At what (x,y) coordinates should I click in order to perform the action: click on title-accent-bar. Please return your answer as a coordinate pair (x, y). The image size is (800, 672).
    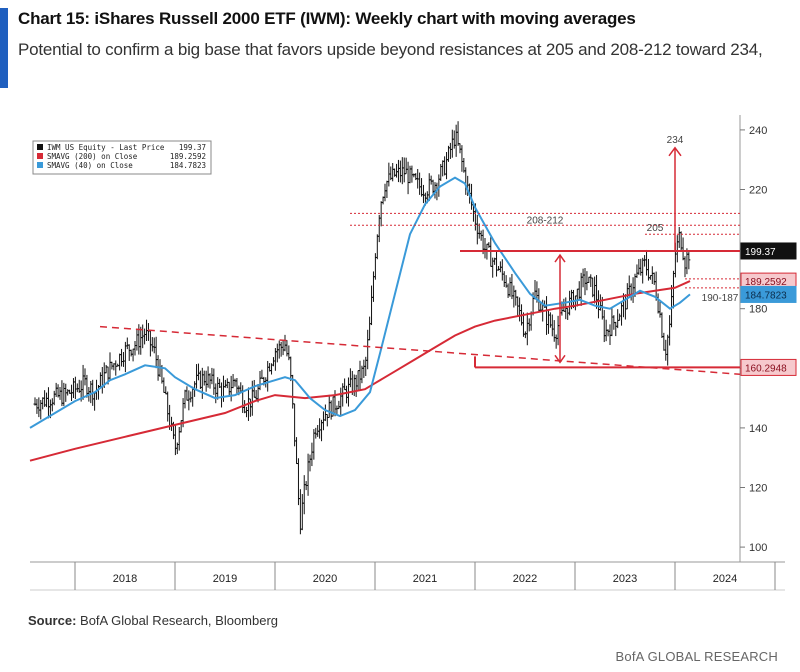
    Looking at the image, I should click on (4, 48).